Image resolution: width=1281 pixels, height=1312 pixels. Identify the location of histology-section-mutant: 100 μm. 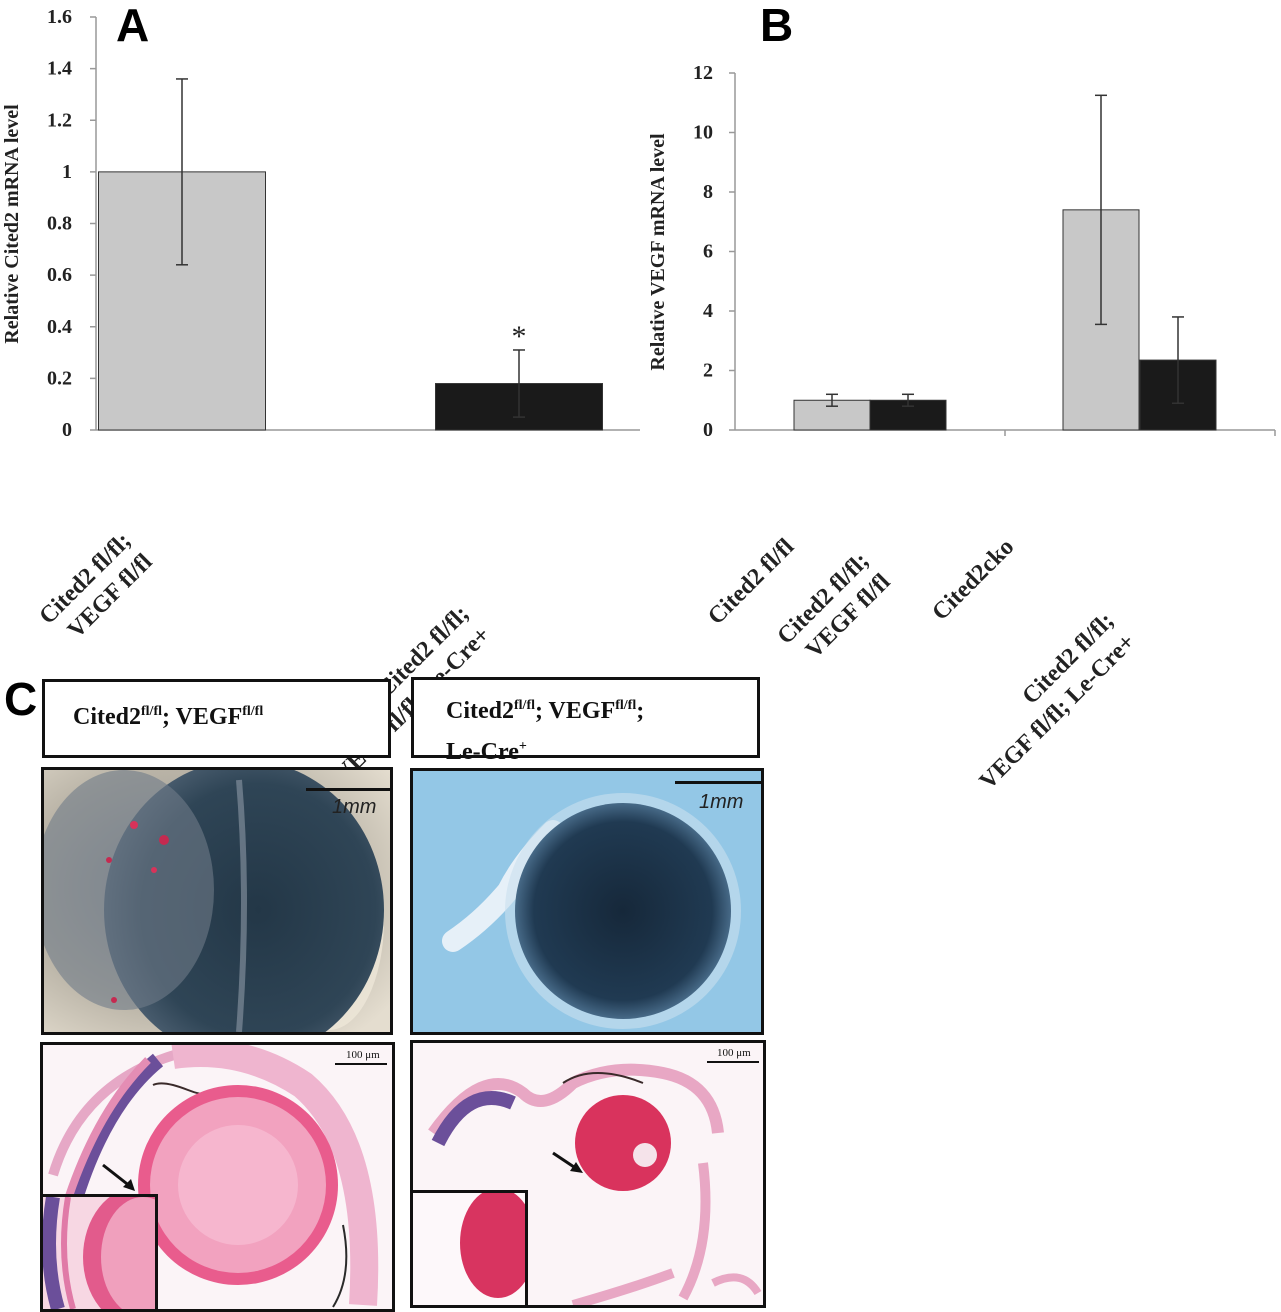
(588, 1174).